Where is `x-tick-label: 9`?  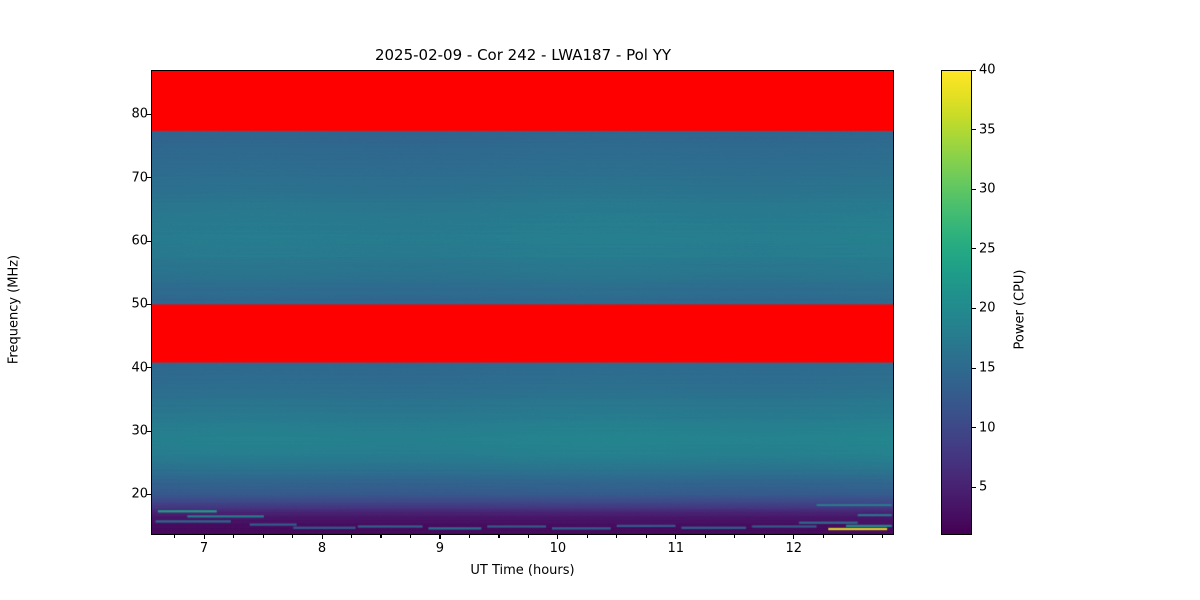 x-tick-label: 9 is located at coordinates (440, 548).